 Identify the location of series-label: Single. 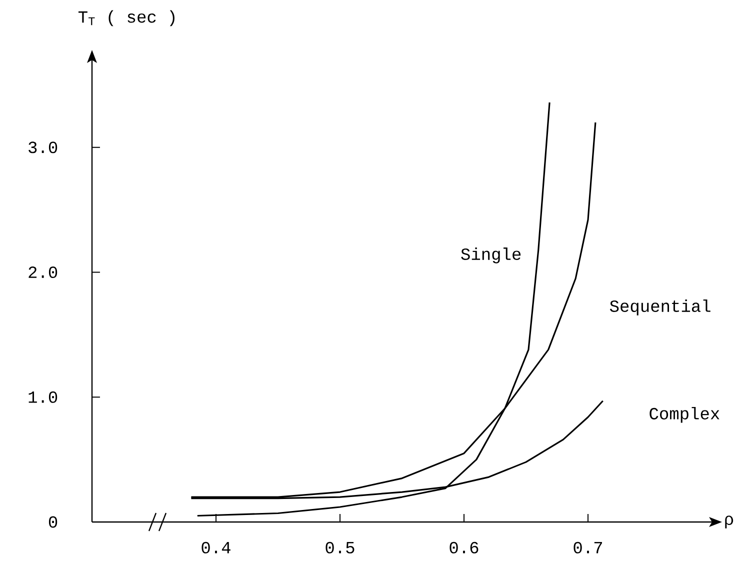
(491, 256).